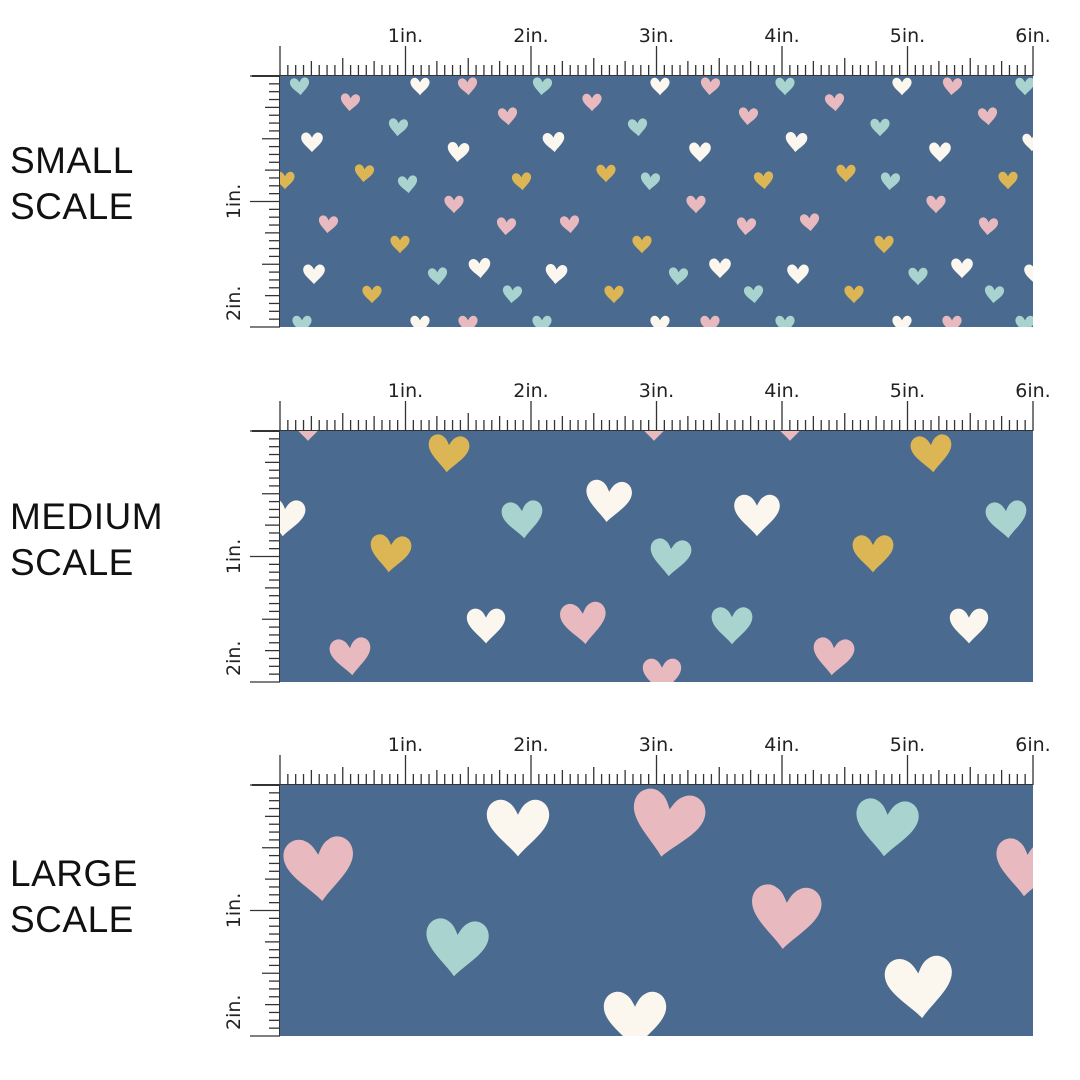 The width and height of the screenshot is (1080, 1080). Describe the element at coordinates (72, 160) in the screenshot. I see `scale-label-line1: SMALL` at that location.